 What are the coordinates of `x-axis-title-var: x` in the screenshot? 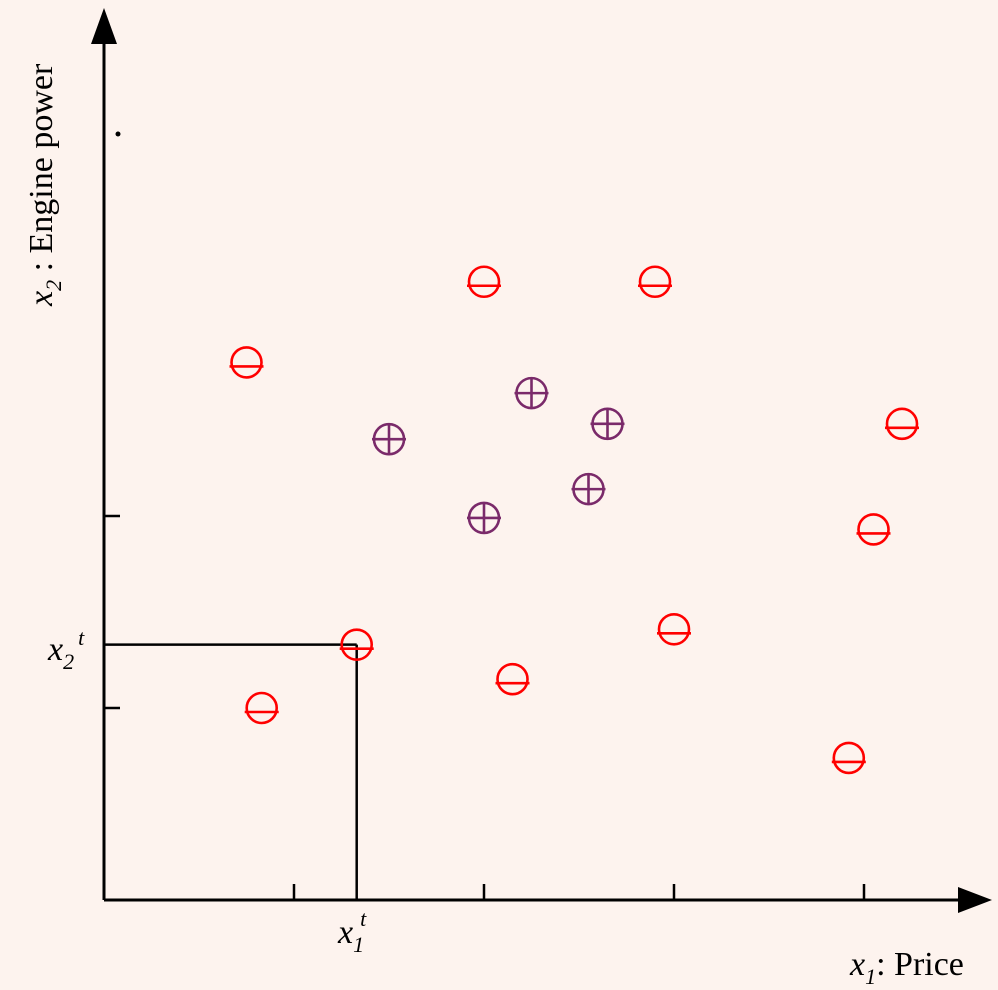 It's located at (857, 964).